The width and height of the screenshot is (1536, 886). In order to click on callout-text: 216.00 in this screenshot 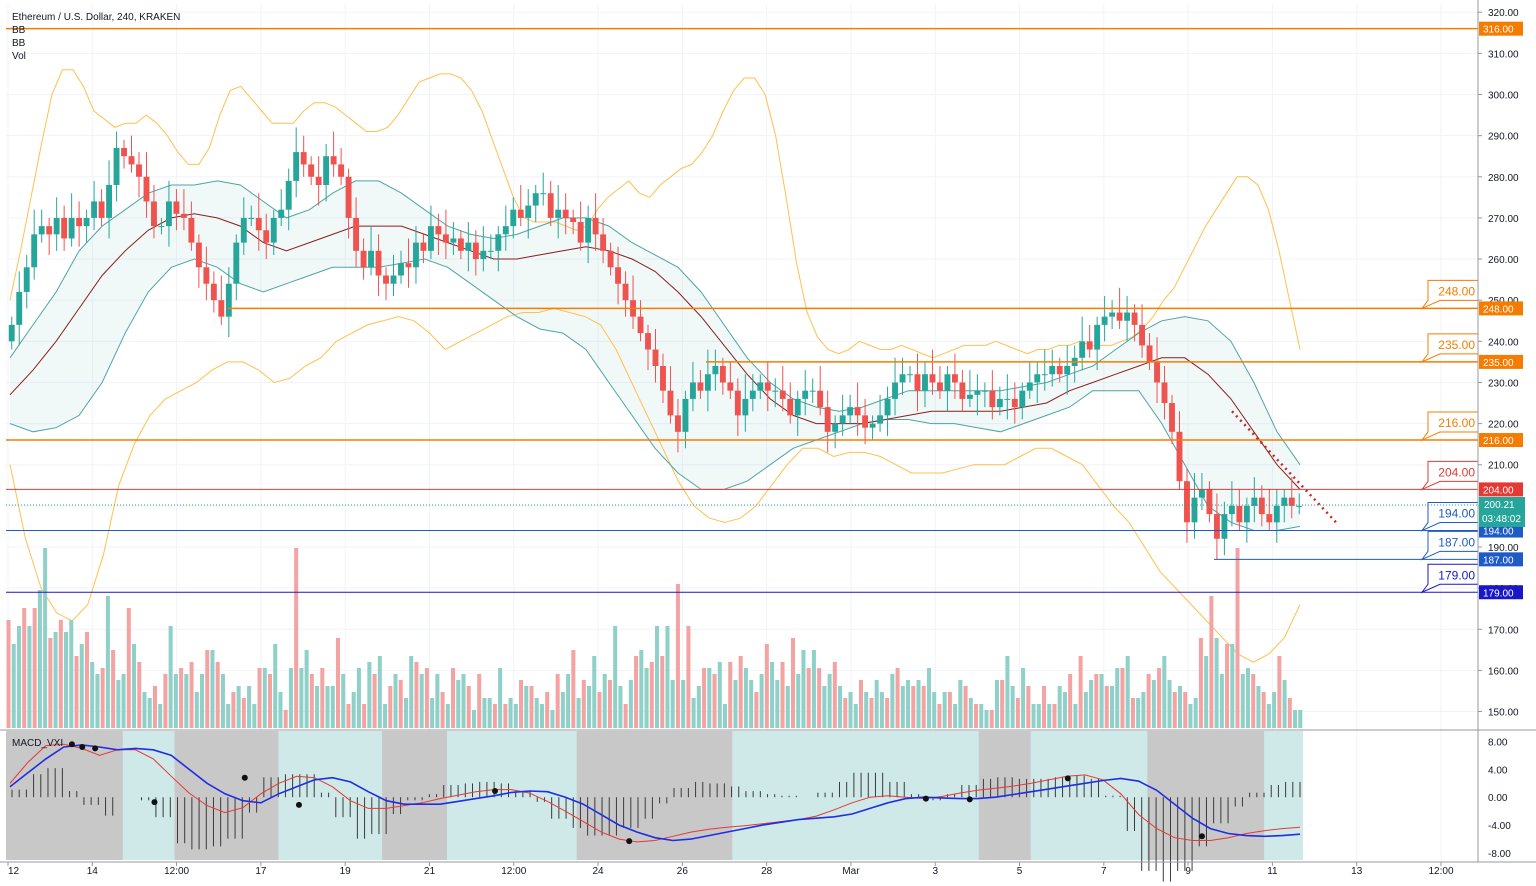, I will do `click(1456, 423)`.